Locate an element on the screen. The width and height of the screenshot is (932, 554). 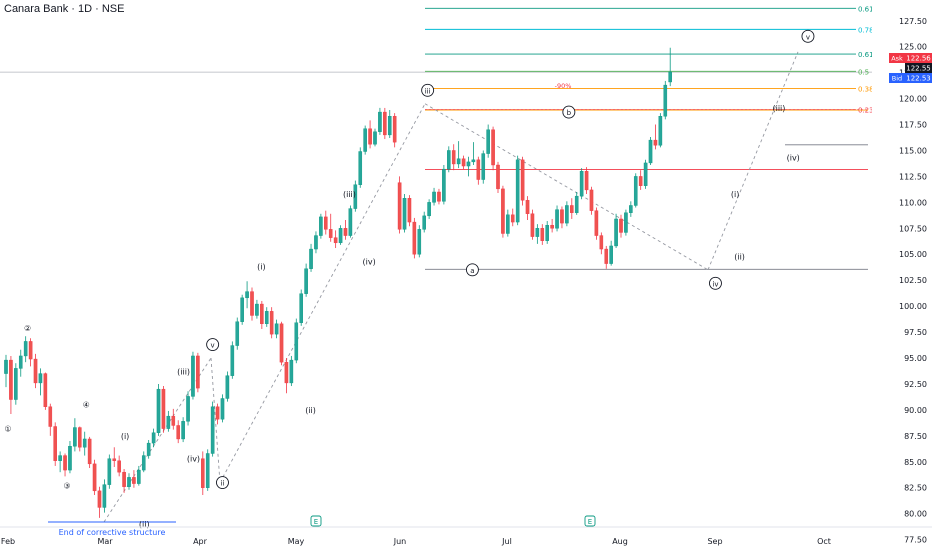
wave-label: (ii) is located at coordinates (144, 524).